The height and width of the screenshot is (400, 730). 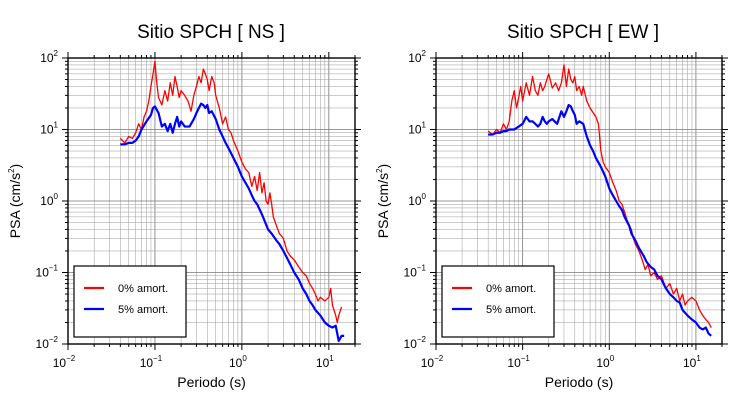 What do you see at coordinates (583, 32) in the screenshot?
I see `chart-title: Sitio SPCH [ EW ]` at bounding box center [583, 32].